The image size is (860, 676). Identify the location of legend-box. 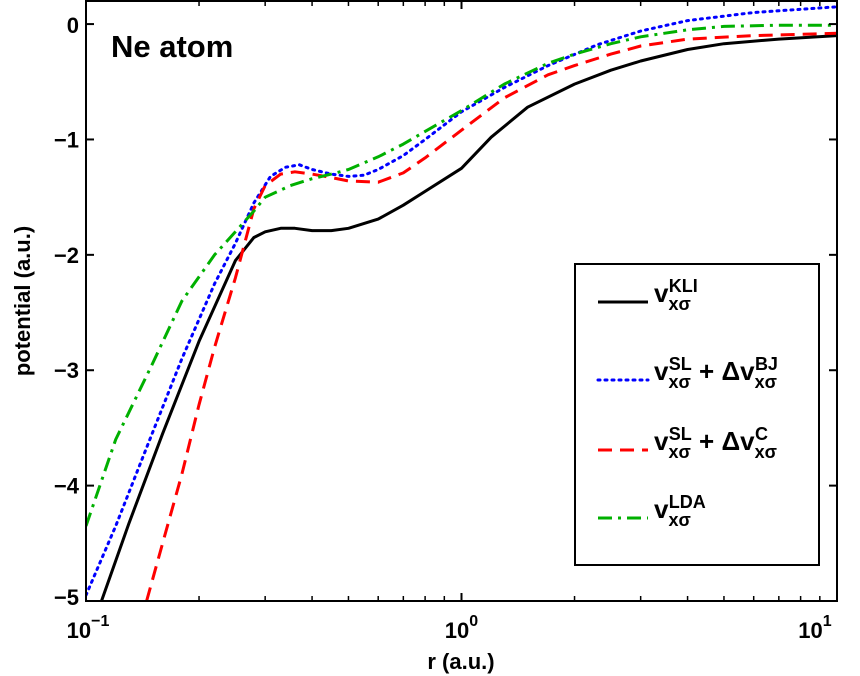
(697, 414).